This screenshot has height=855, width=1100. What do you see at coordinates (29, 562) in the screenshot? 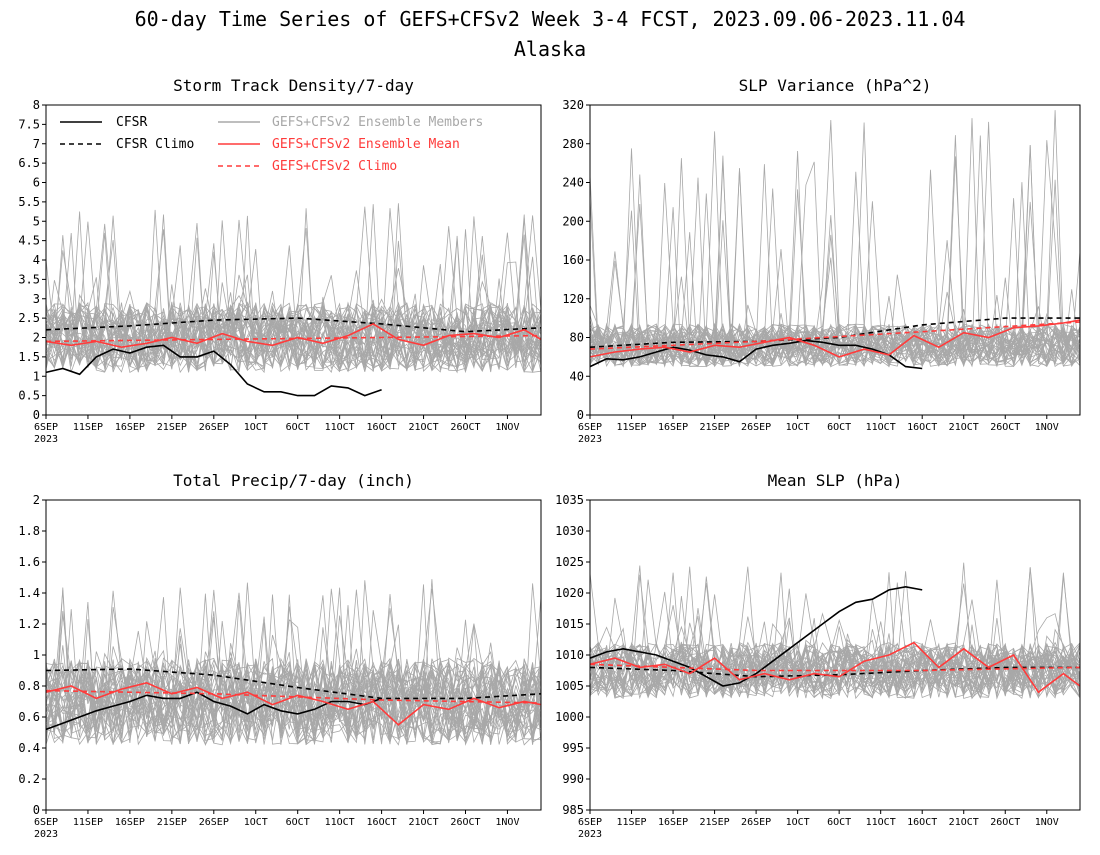
I see `y-tick-label: 1.6` at bounding box center [29, 562].